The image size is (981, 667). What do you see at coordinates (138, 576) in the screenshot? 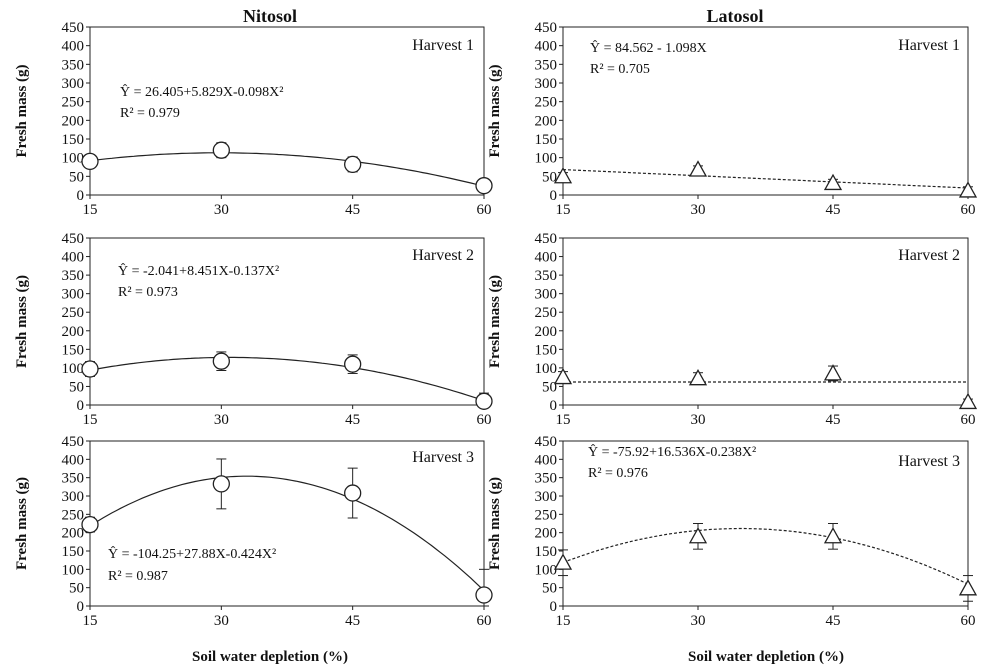
I see `r-squared: R² = 0.987` at bounding box center [138, 576].